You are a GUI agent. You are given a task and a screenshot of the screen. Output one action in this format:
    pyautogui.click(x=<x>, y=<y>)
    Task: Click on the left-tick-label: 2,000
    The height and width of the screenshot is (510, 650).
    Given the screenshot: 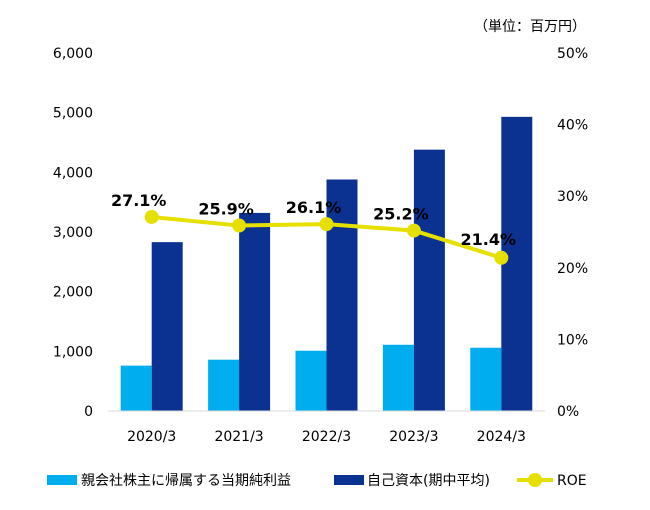 What is the action you would take?
    pyautogui.click(x=73, y=293)
    